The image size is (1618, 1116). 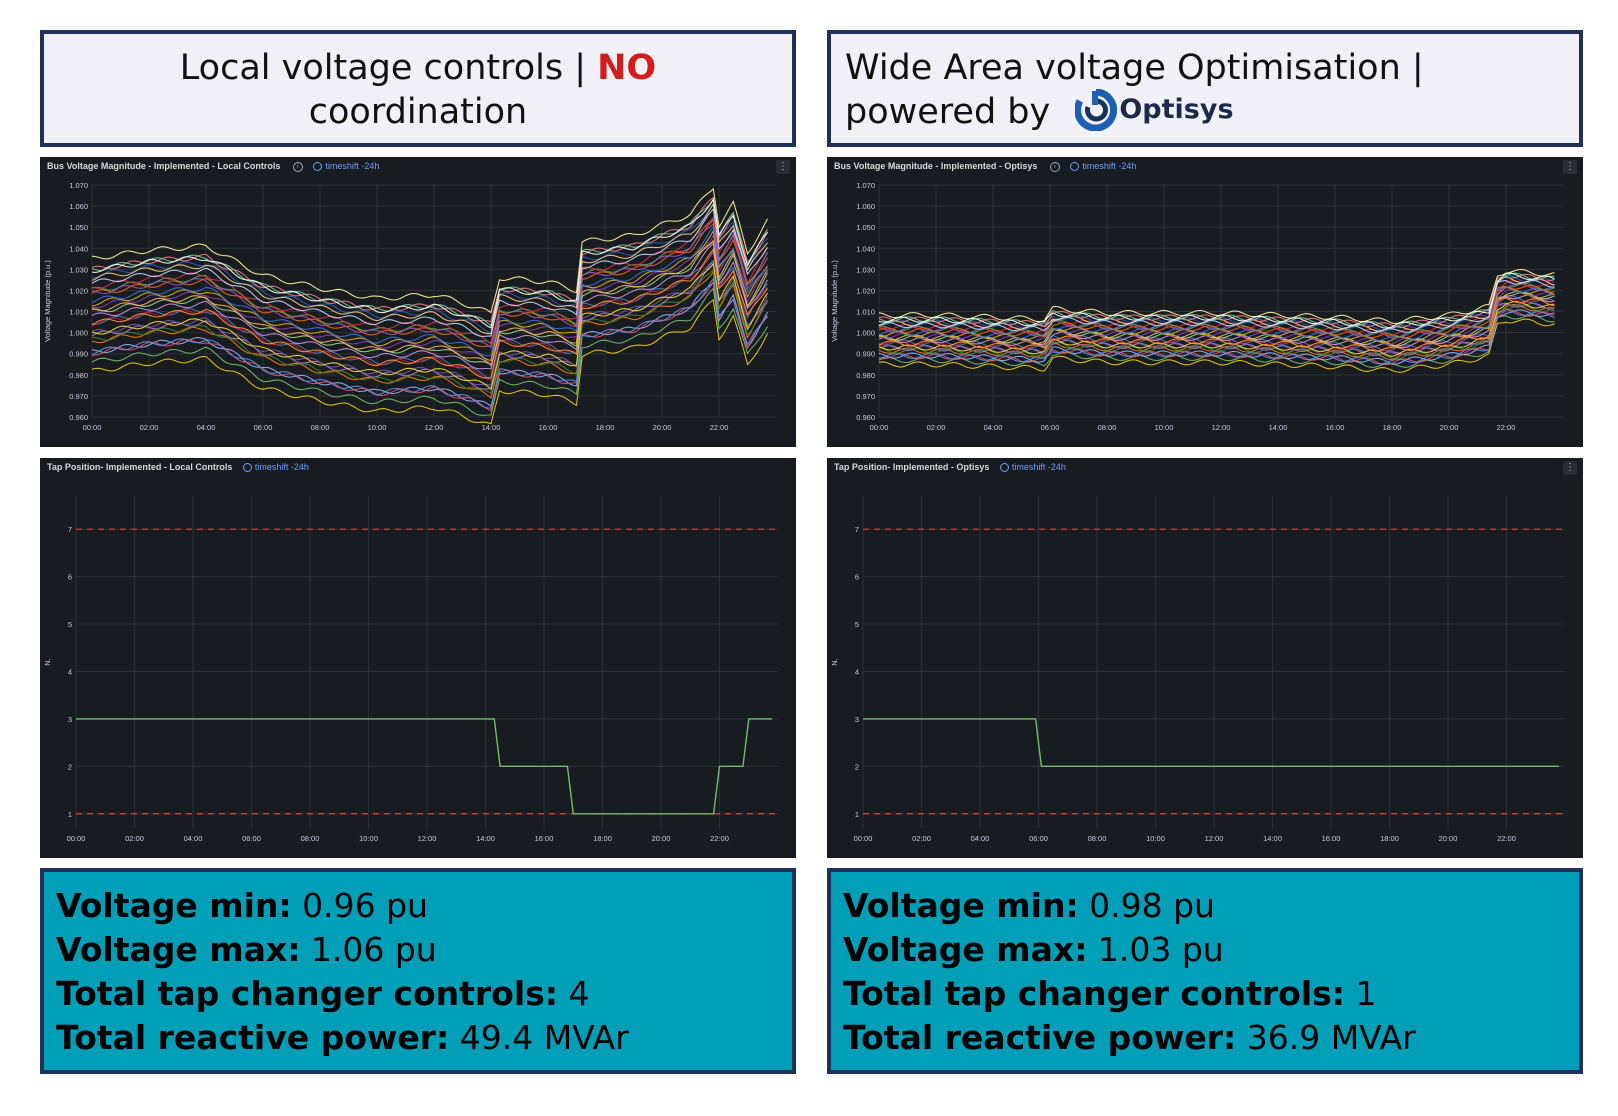 I want to click on clock-icon, so click(x=318, y=167).